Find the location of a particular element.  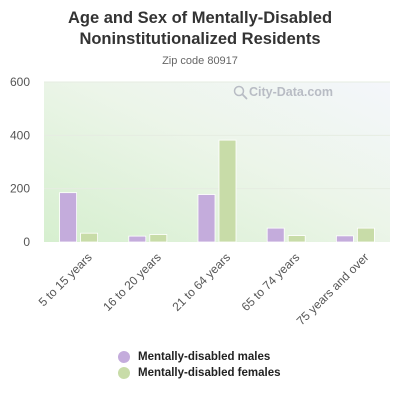

y-tick-label: 200 is located at coordinates (20, 189).